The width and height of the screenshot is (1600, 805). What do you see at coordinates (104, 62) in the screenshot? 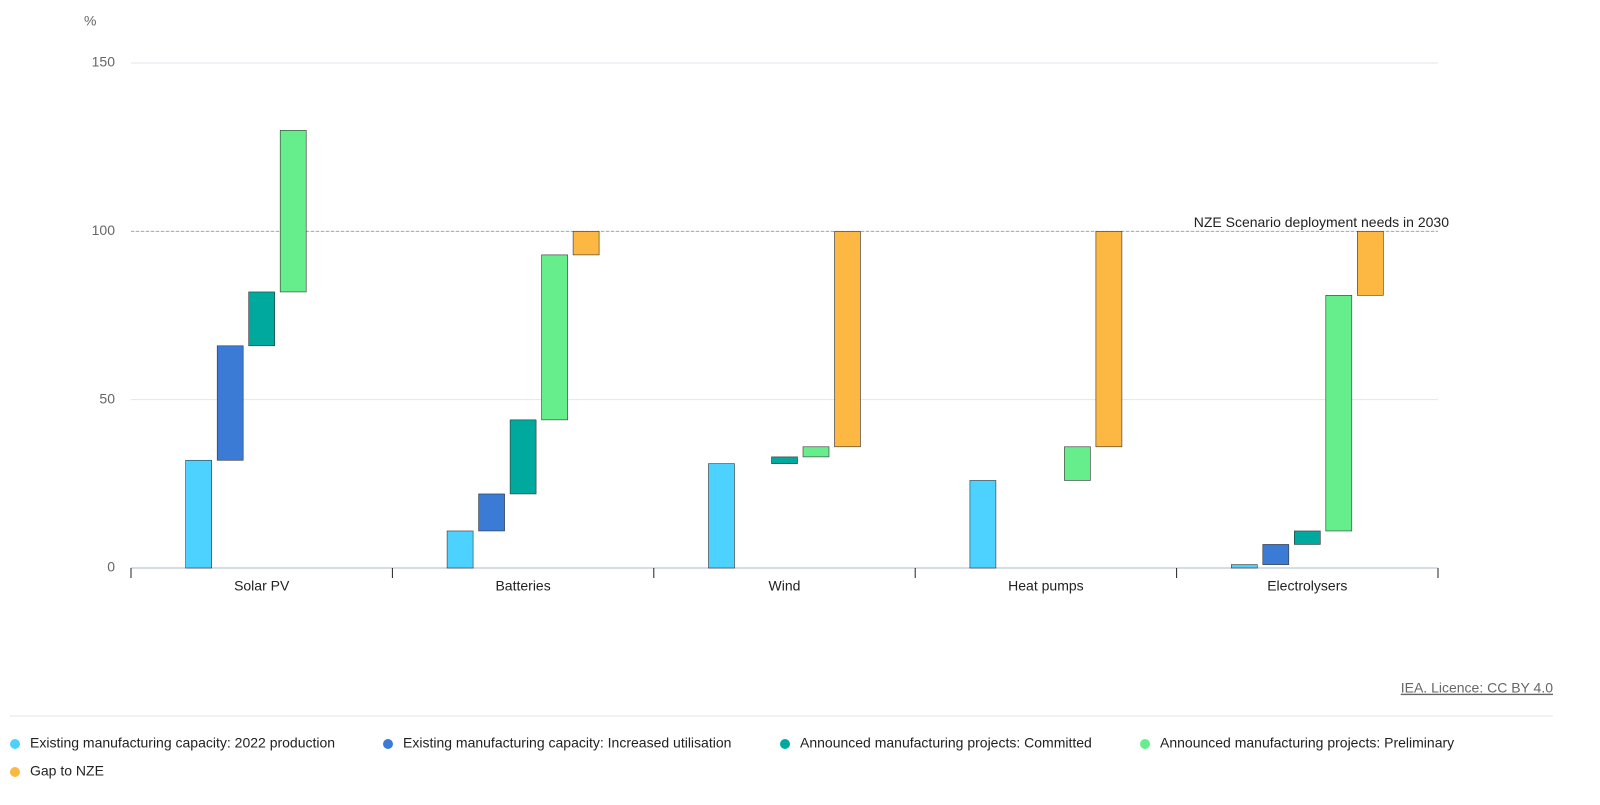
I see `y-tick-label: 150` at bounding box center [104, 62].